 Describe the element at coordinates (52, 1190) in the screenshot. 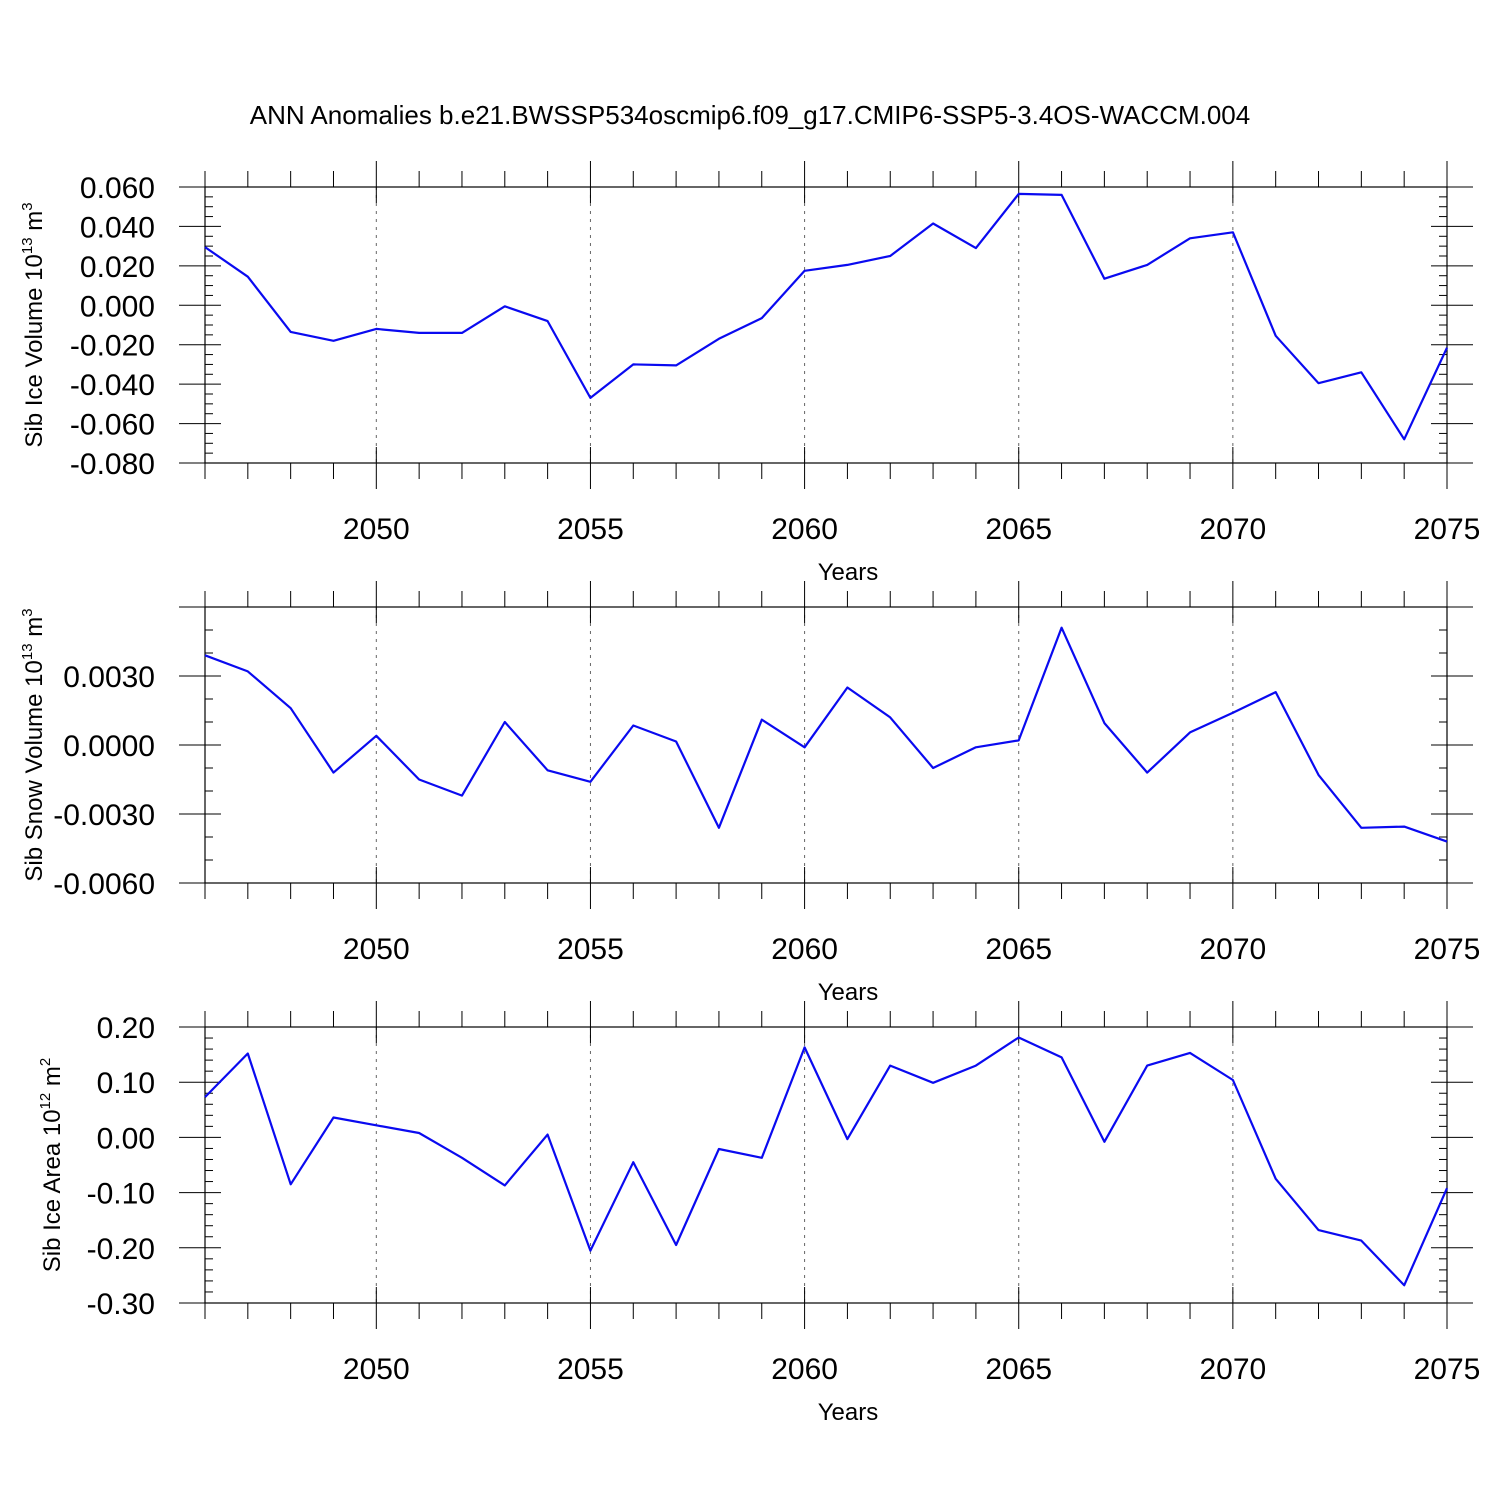

I see `y-label-main: Sib Ice Area 10` at that location.